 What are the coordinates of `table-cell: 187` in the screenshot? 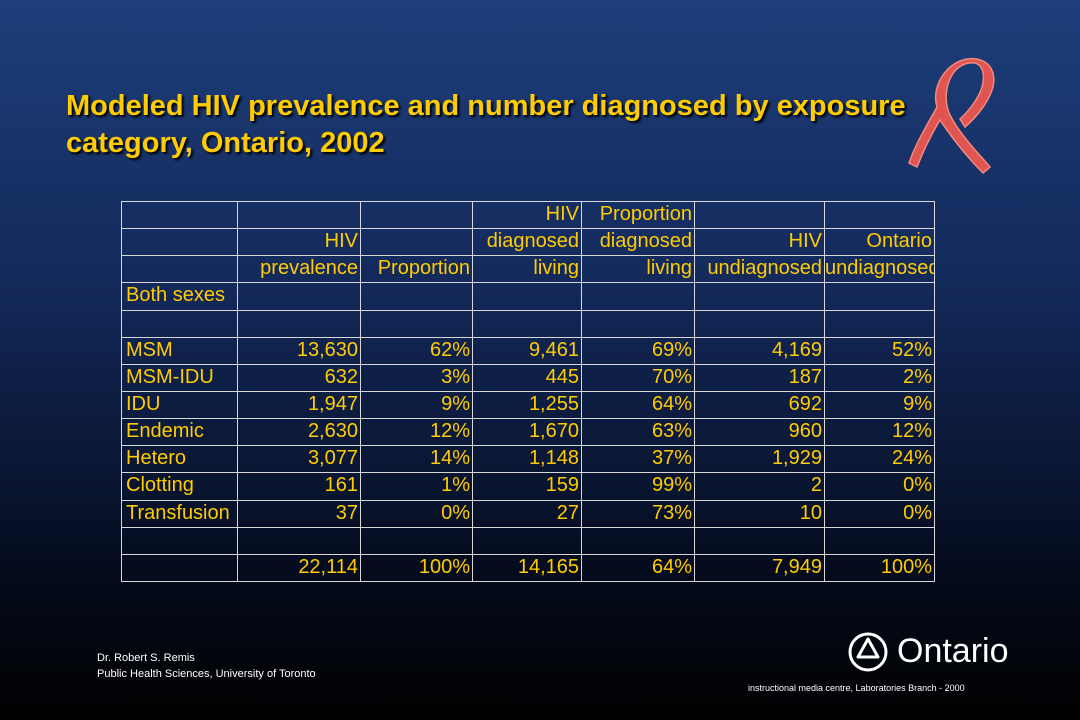 It's located at (805, 376).